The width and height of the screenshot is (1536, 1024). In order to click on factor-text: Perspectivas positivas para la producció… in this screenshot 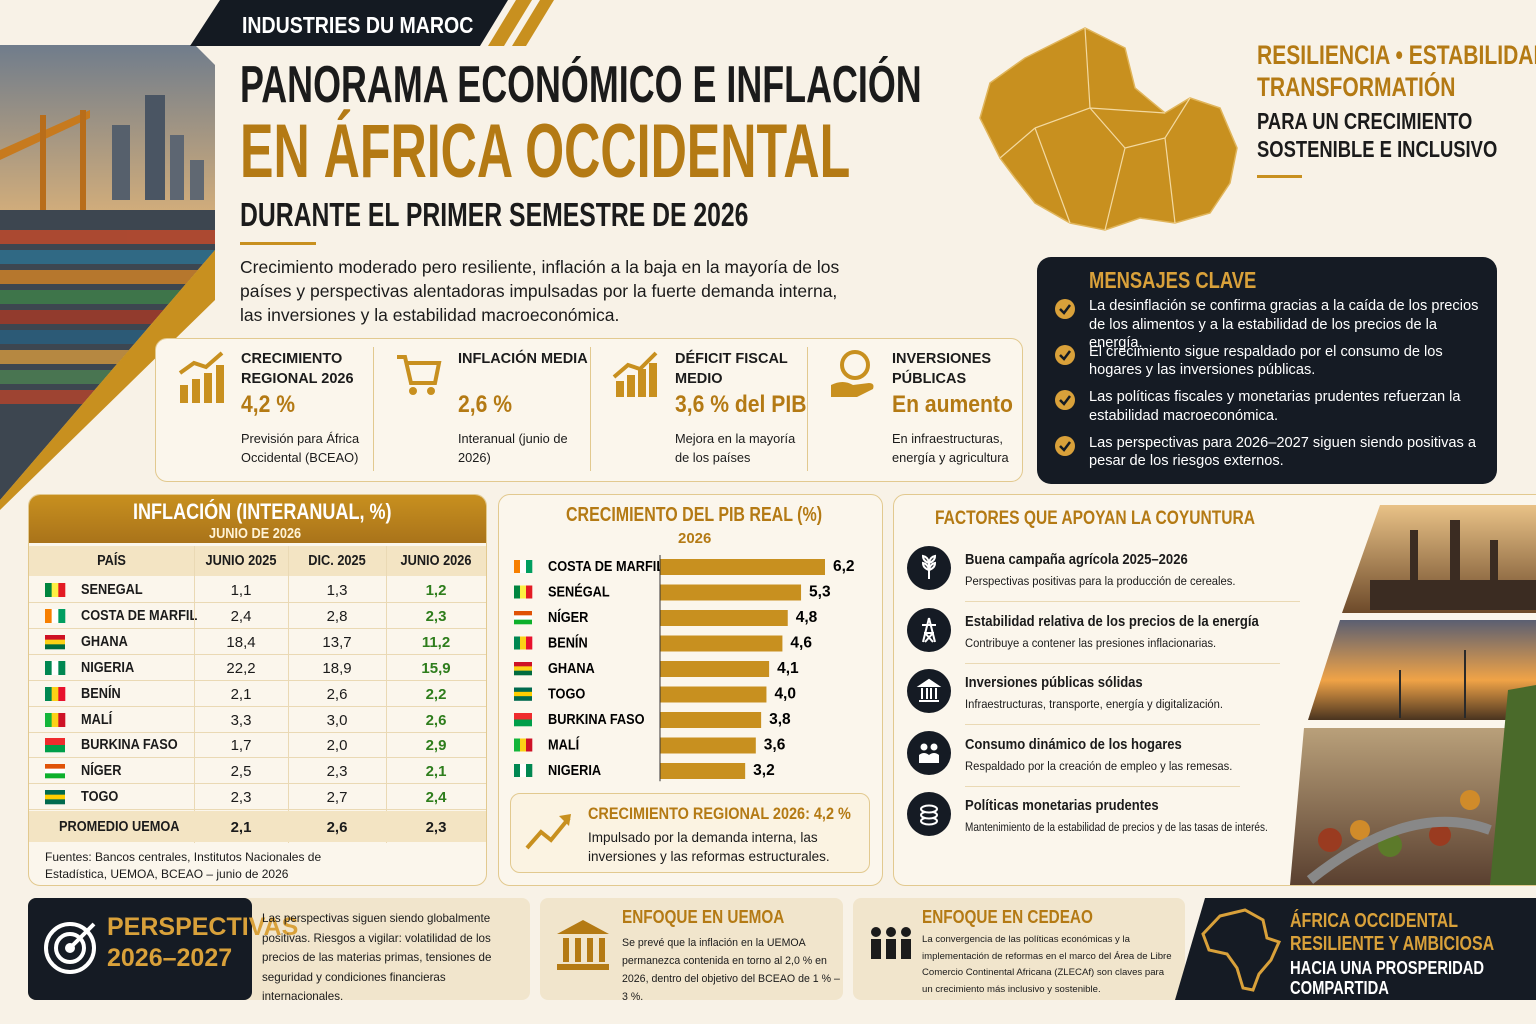, I will do `click(1100, 581)`.